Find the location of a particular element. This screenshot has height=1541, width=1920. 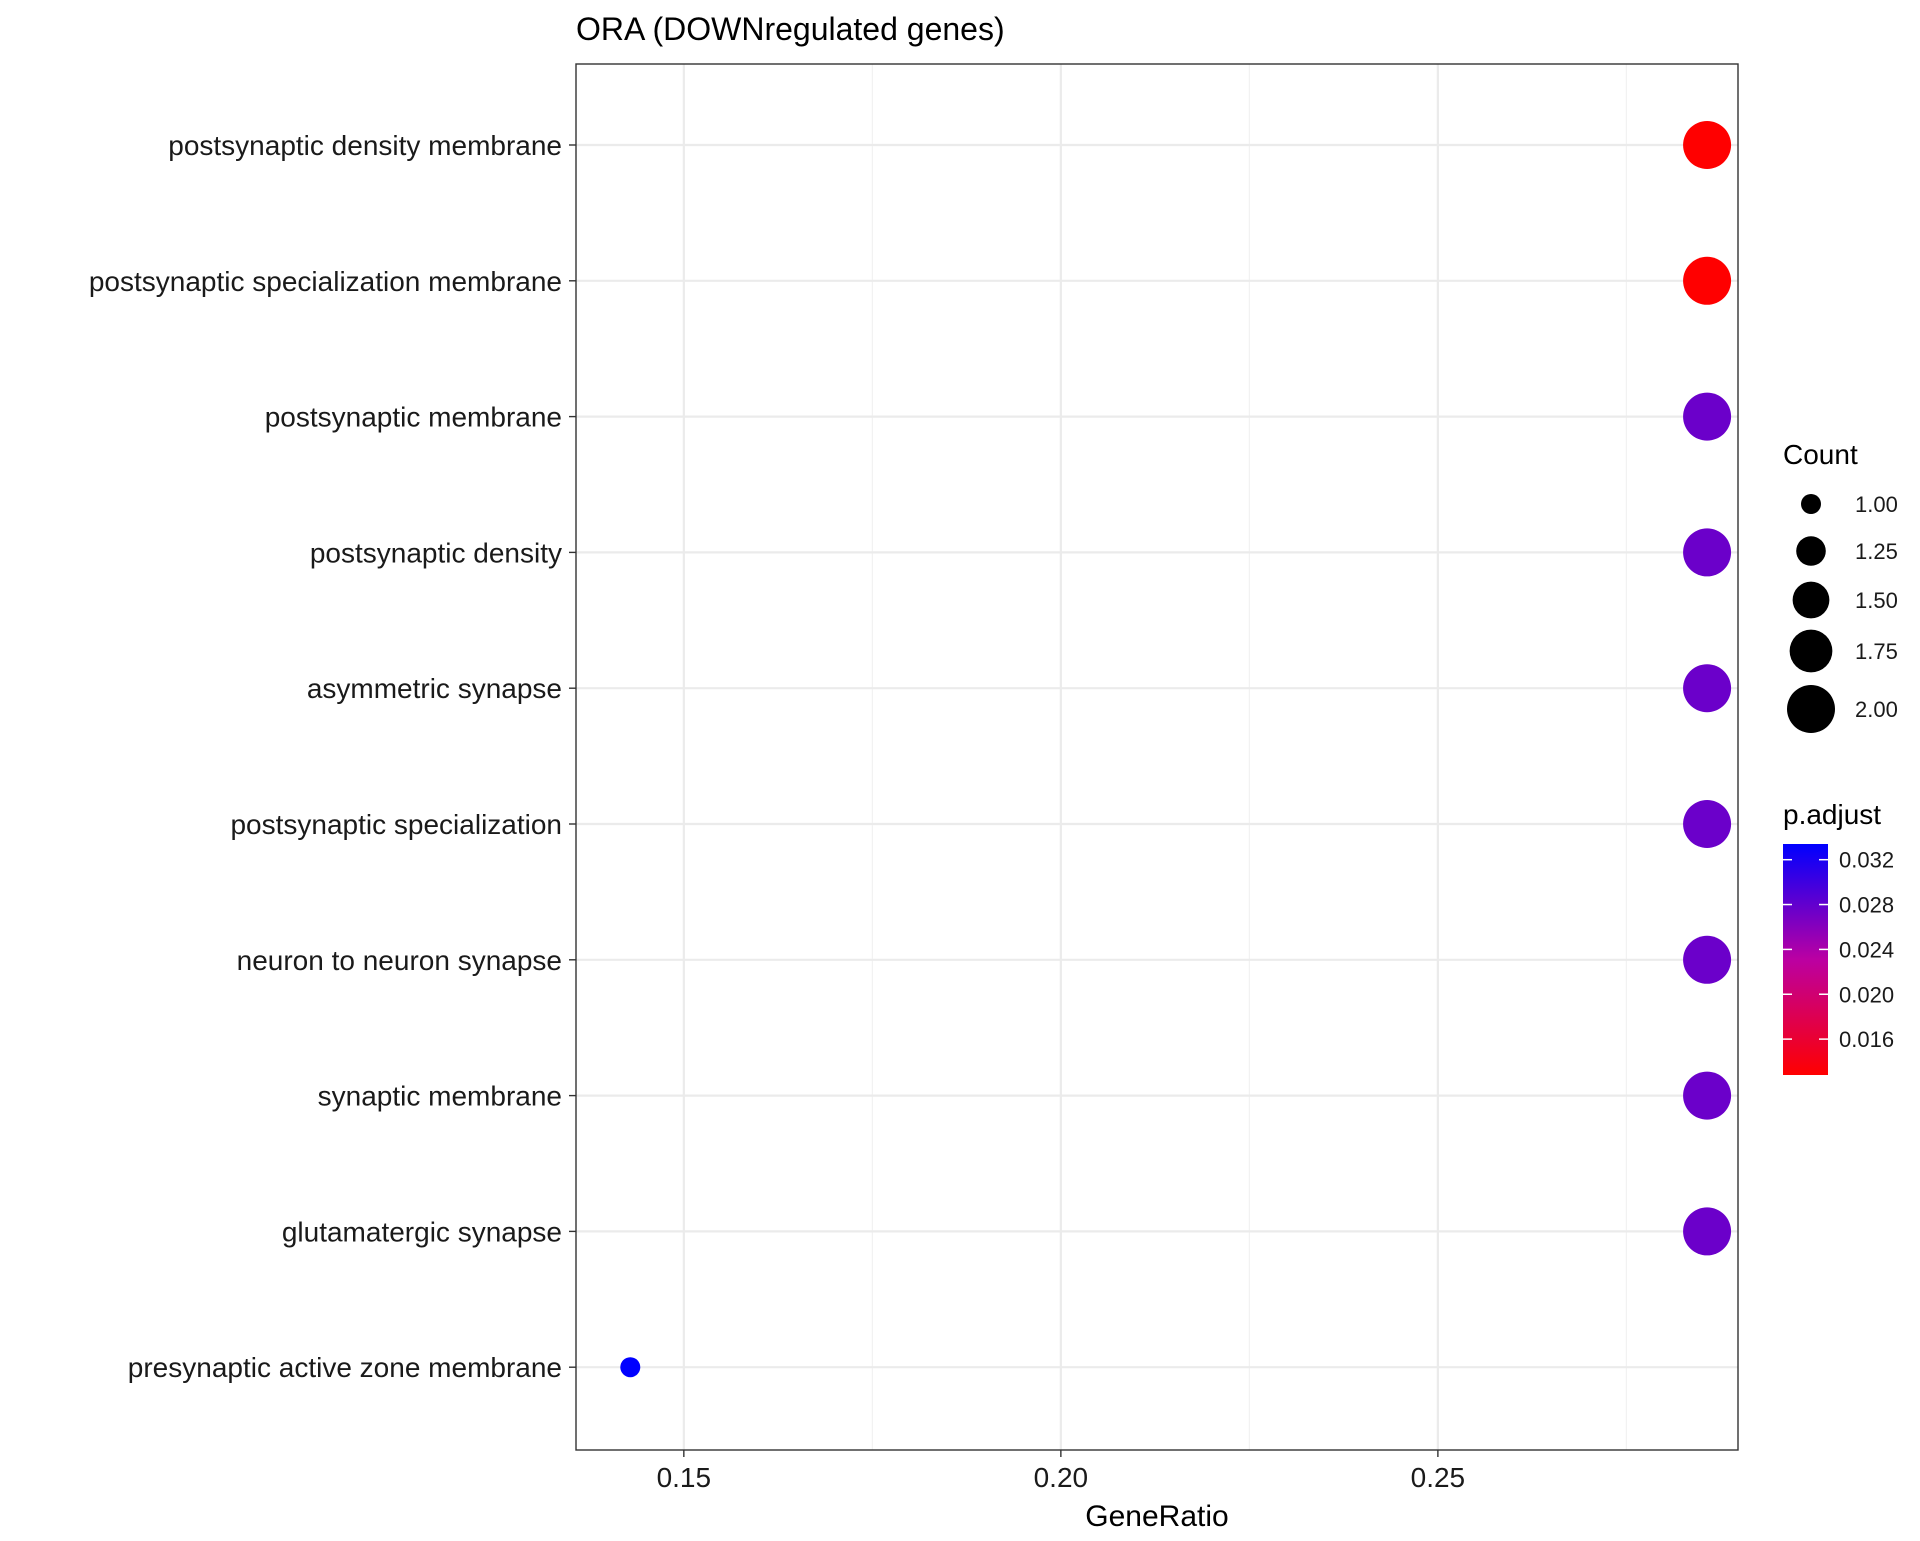

size-legend: Count 1.00 1.25 1.50 1.75 2.00 is located at coordinates (1840, 586).